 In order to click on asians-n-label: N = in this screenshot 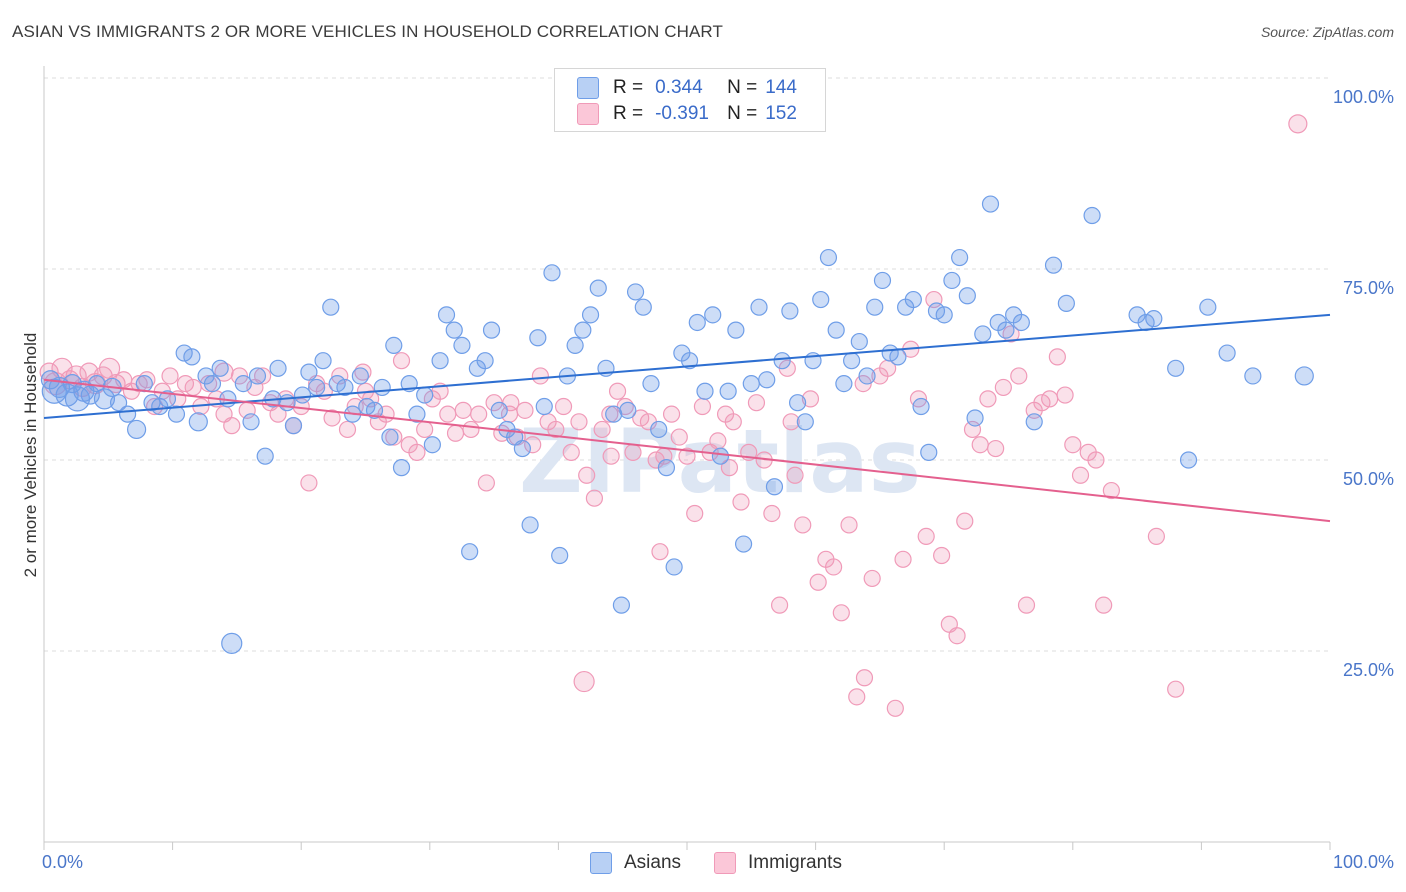, I will do `click(742, 87)`.